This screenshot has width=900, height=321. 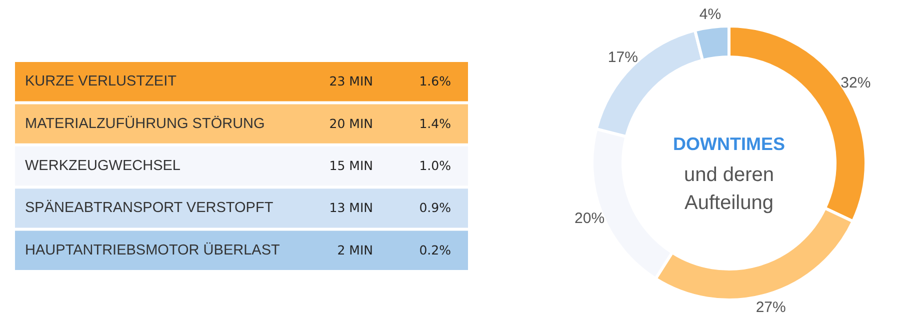 I want to click on category-label: KURZE VERLUSTZEIT, so click(x=101, y=82).